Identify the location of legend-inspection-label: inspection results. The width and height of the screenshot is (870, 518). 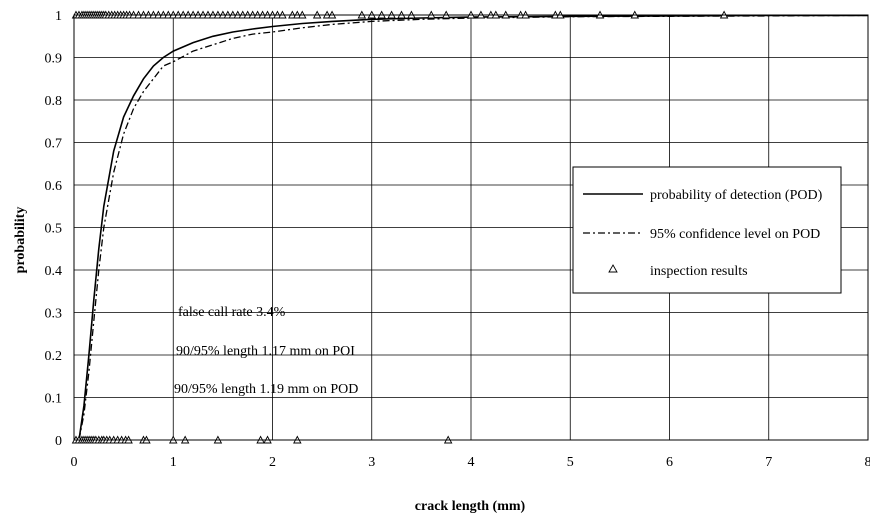
(699, 271).